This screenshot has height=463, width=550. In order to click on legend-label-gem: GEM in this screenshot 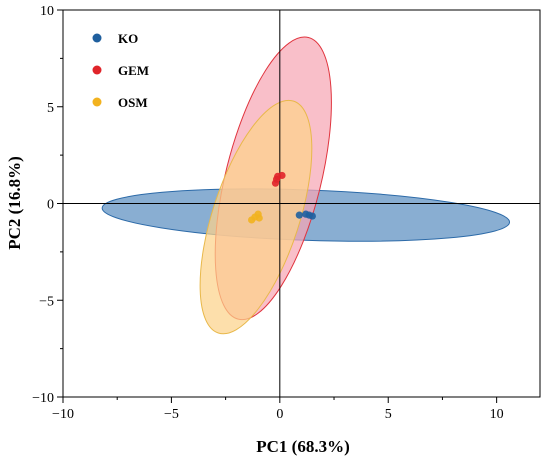, I will do `click(133, 70)`.